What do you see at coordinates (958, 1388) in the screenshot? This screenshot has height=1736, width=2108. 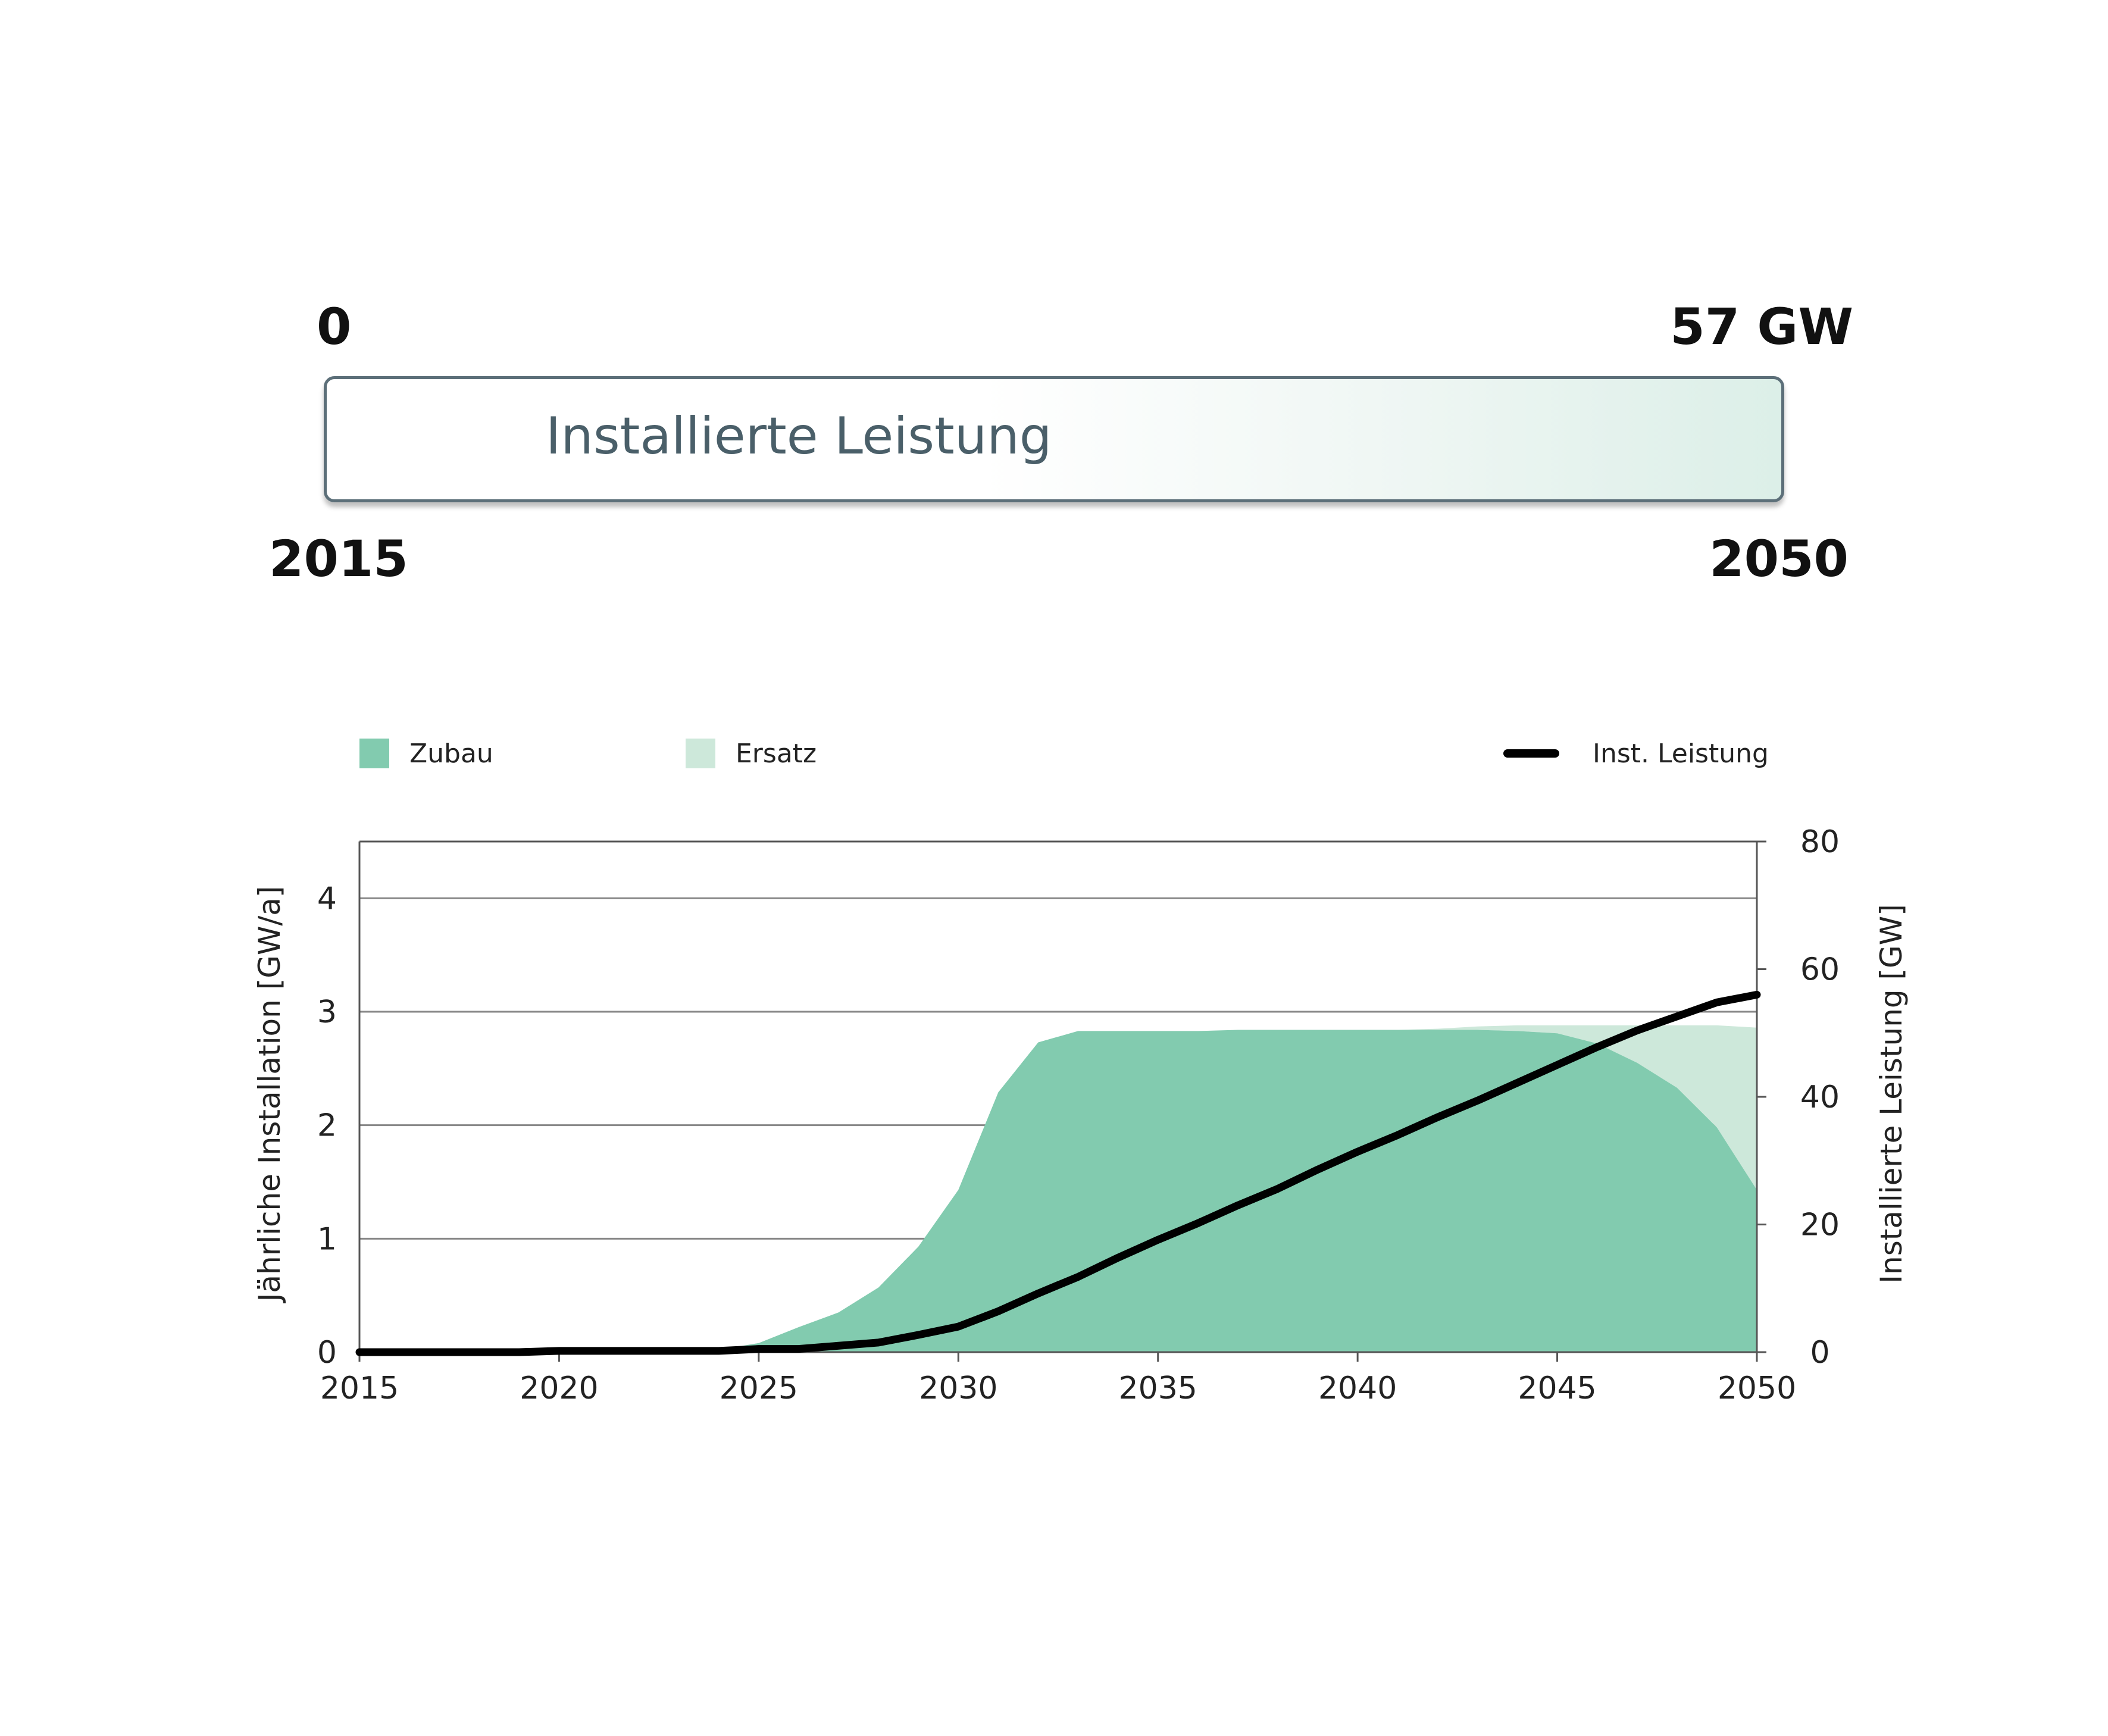 I see `x-tick-label-2030: 2030` at bounding box center [958, 1388].